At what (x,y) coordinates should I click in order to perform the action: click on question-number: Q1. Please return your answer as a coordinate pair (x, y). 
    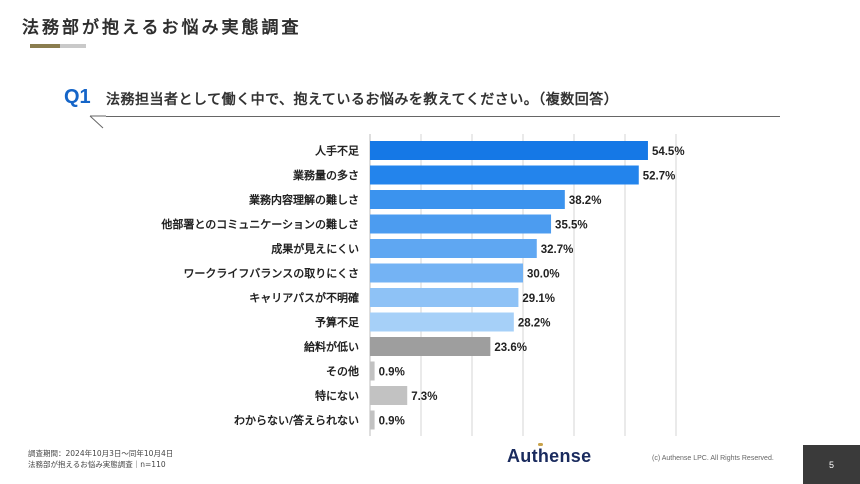
    Looking at the image, I should click on (77, 97).